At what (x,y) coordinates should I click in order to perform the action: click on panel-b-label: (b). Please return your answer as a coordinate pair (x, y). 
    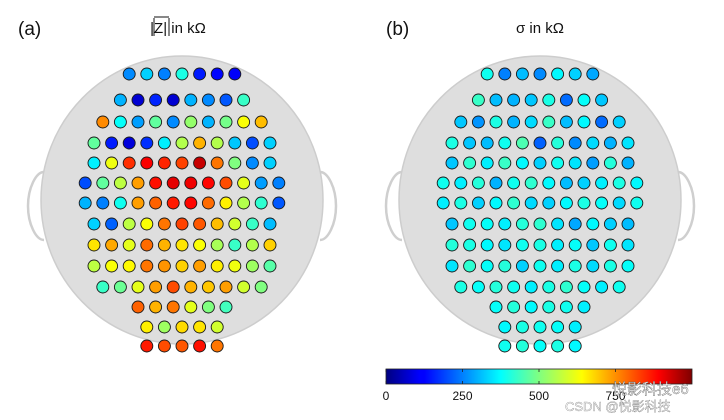
    Looking at the image, I should click on (397, 29).